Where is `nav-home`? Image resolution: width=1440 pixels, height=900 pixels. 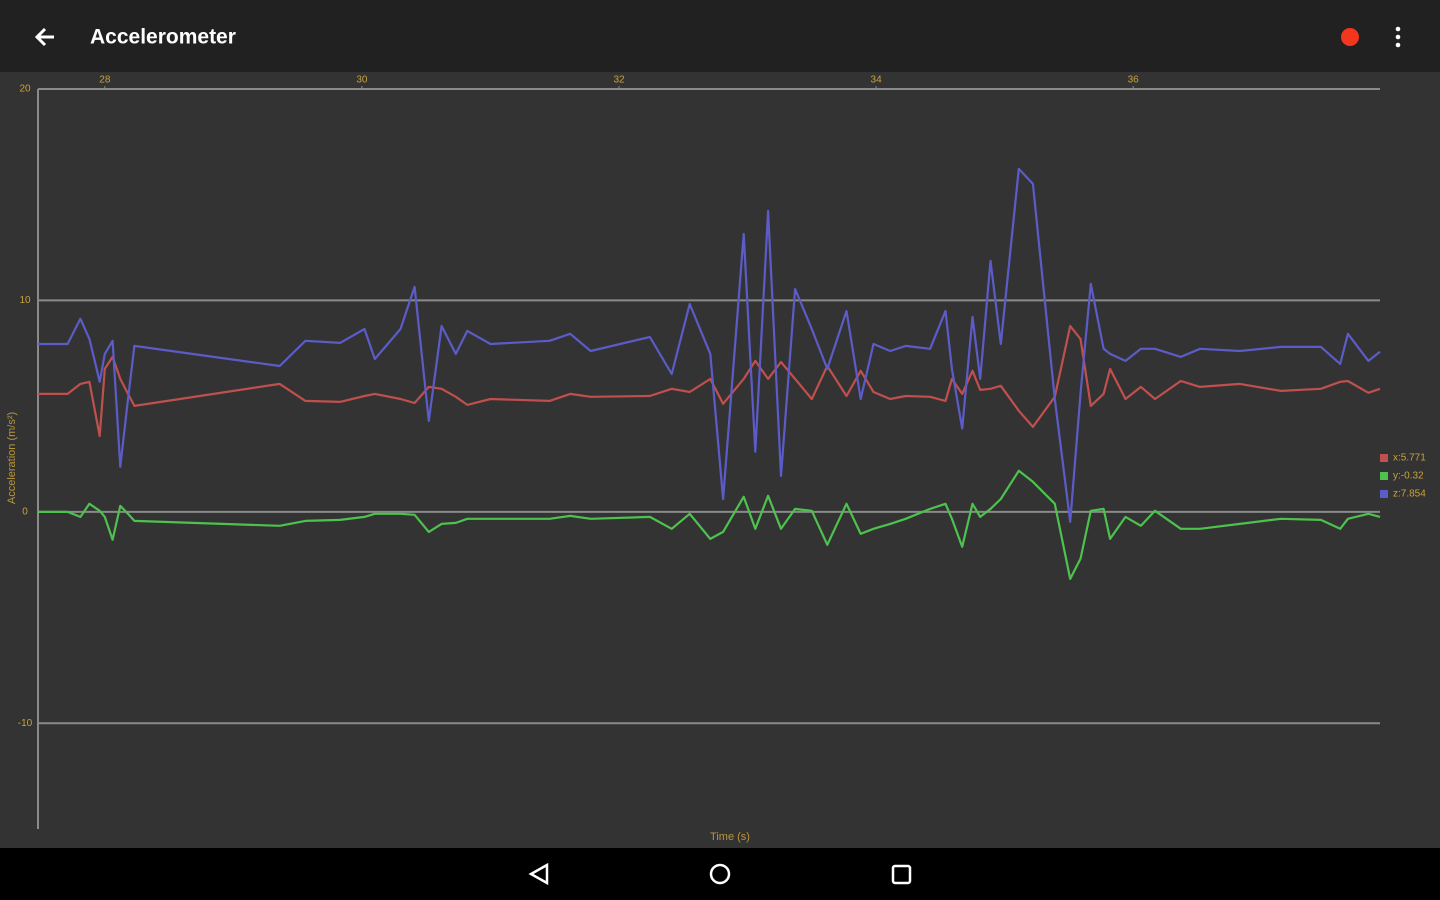
nav-home is located at coordinates (720, 874).